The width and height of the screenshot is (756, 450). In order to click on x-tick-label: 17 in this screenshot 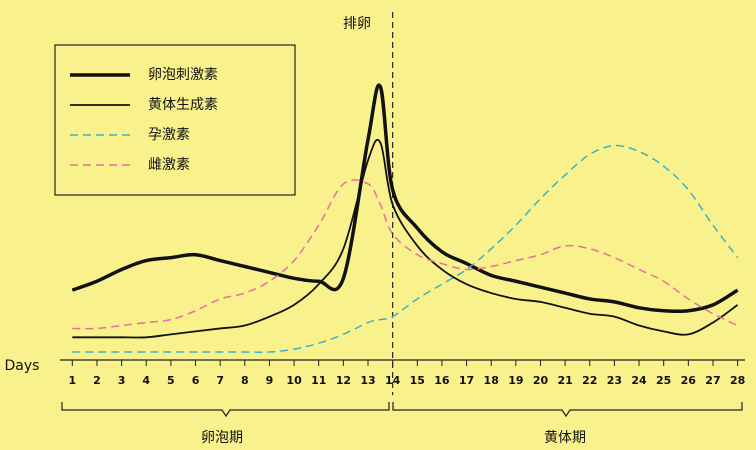, I will do `click(466, 380)`.